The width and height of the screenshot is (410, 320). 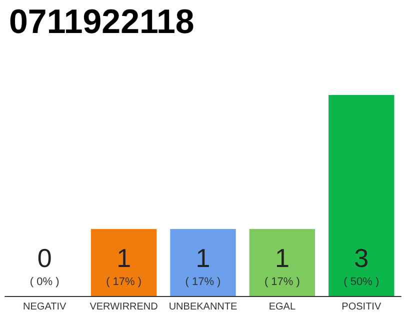 What do you see at coordinates (362, 265) in the screenshot?
I see `data-label: 3 ( 50% )` at bounding box center [362, 265].